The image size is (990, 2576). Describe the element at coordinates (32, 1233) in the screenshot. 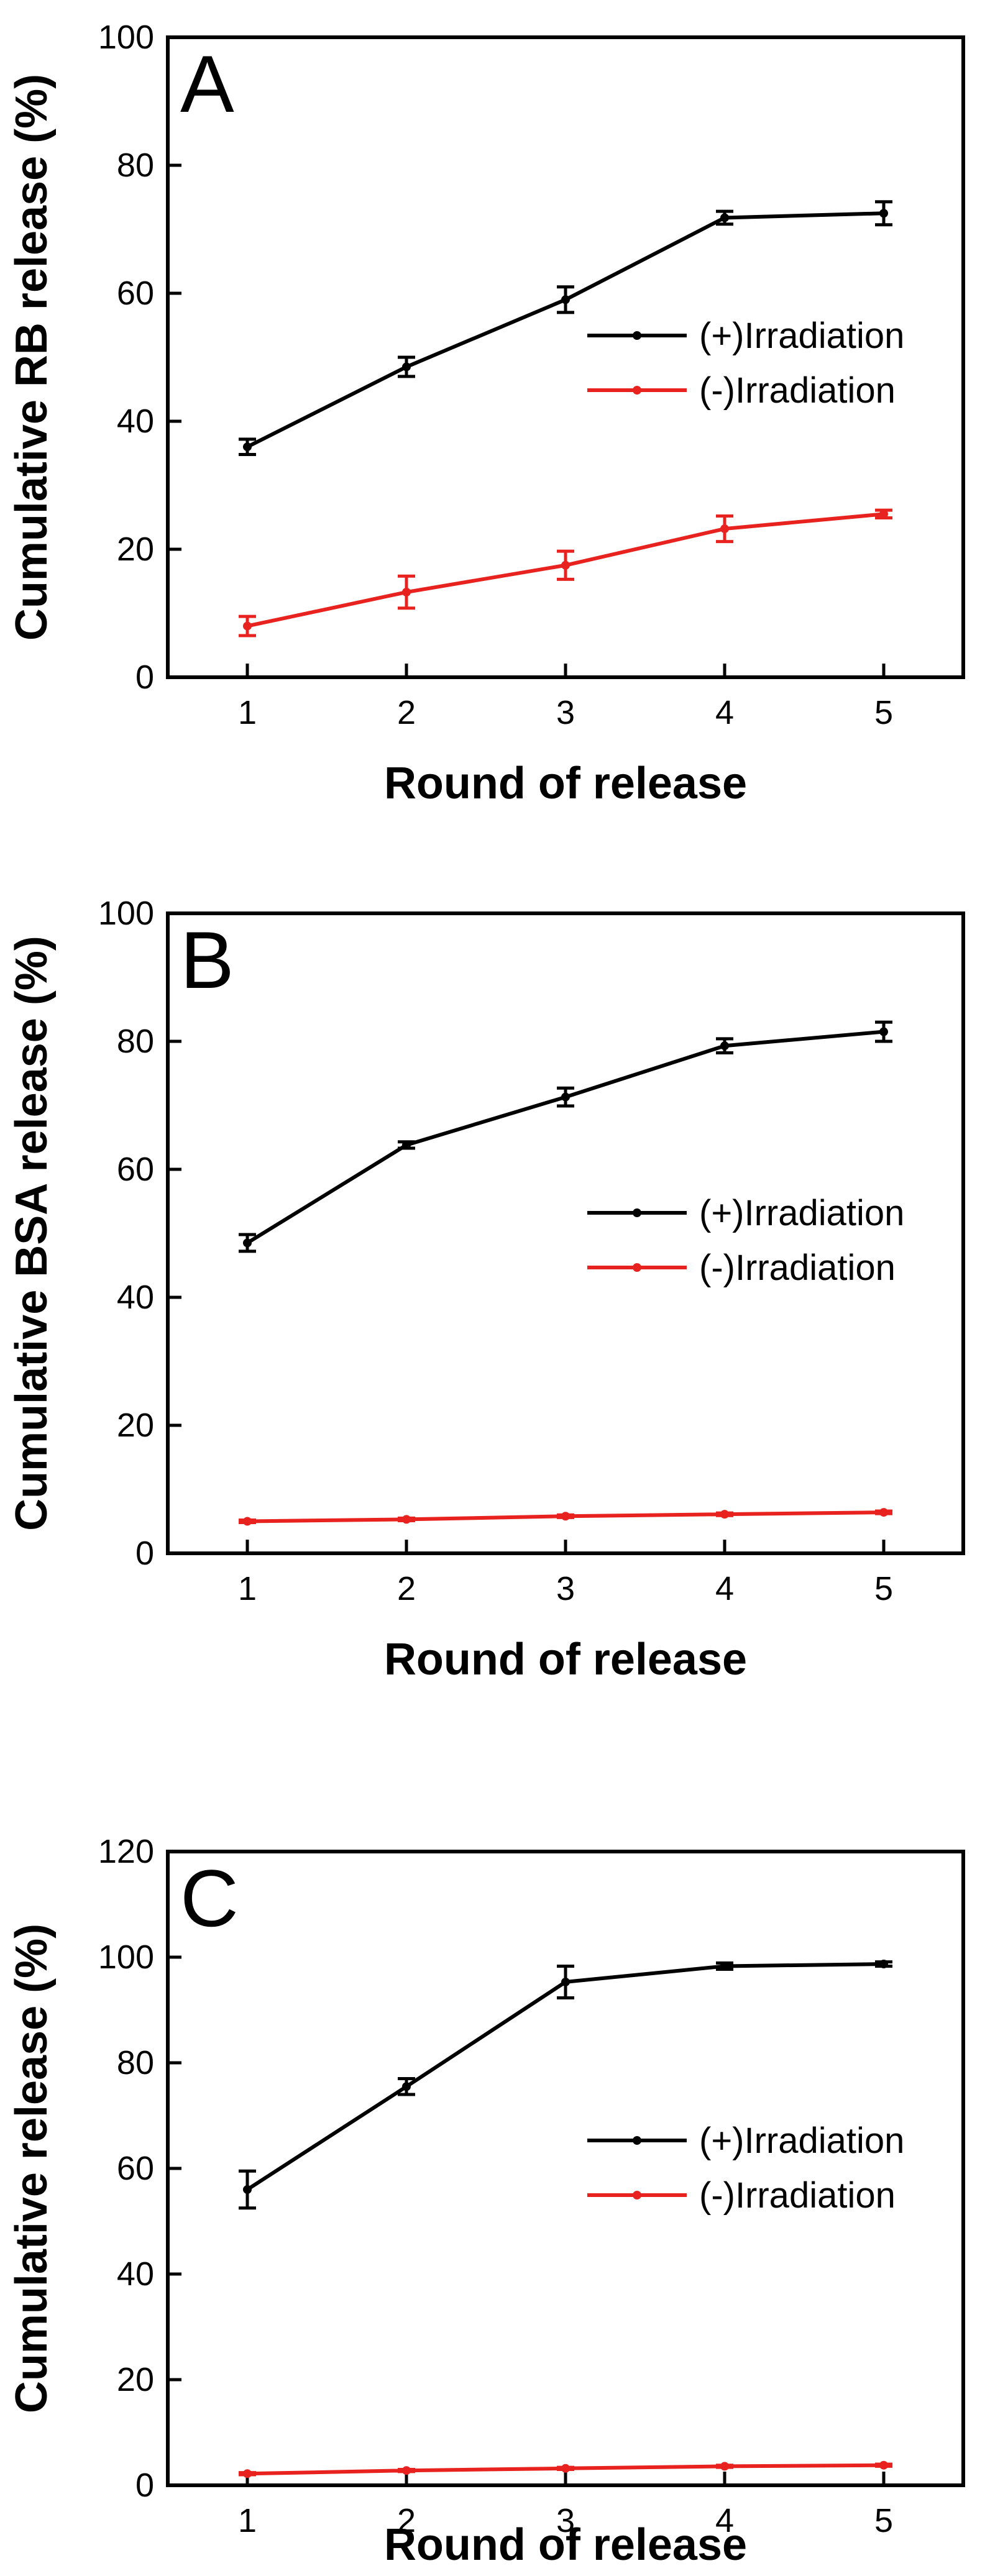

I see `y-axis-label: Cumulative BSA release (%)` at that location.